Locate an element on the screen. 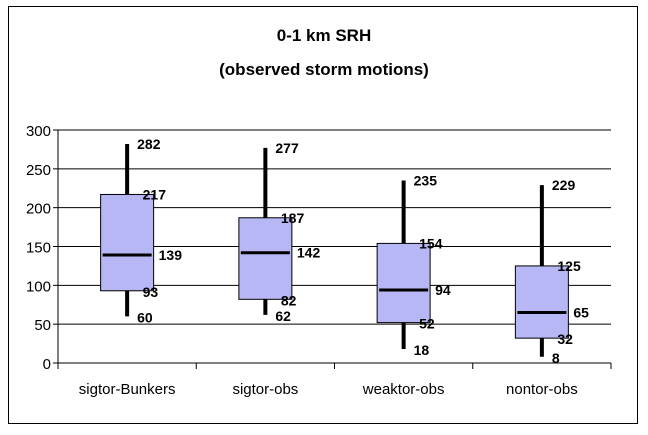 This screenshot has height=435, width=648. chart-subtitle: (observed storm motions) is located at coordinates (324, 69).